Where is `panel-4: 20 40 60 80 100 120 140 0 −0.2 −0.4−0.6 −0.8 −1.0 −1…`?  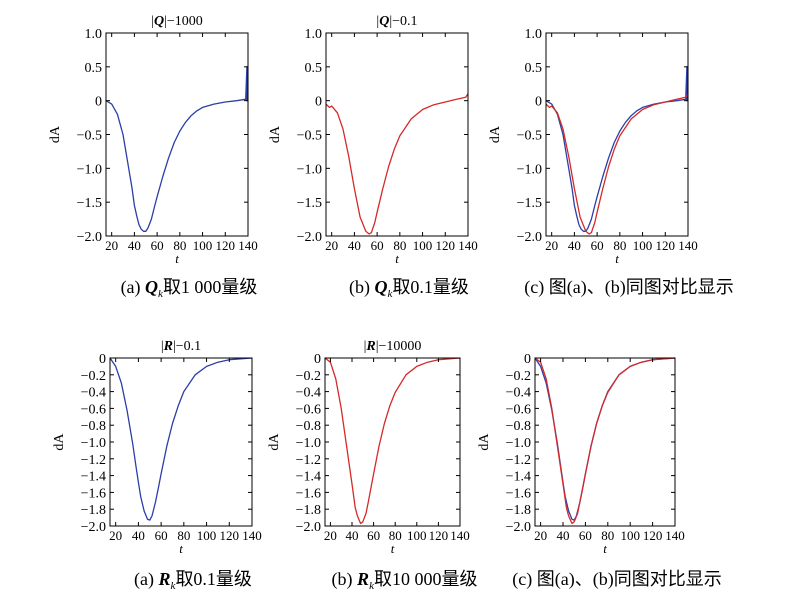
panel-4: 20 40 60 80 100 120 140 0 −0.2 −0.4−0.6 −0.8 −1.0 −1… is located at coordinates (157, 465).